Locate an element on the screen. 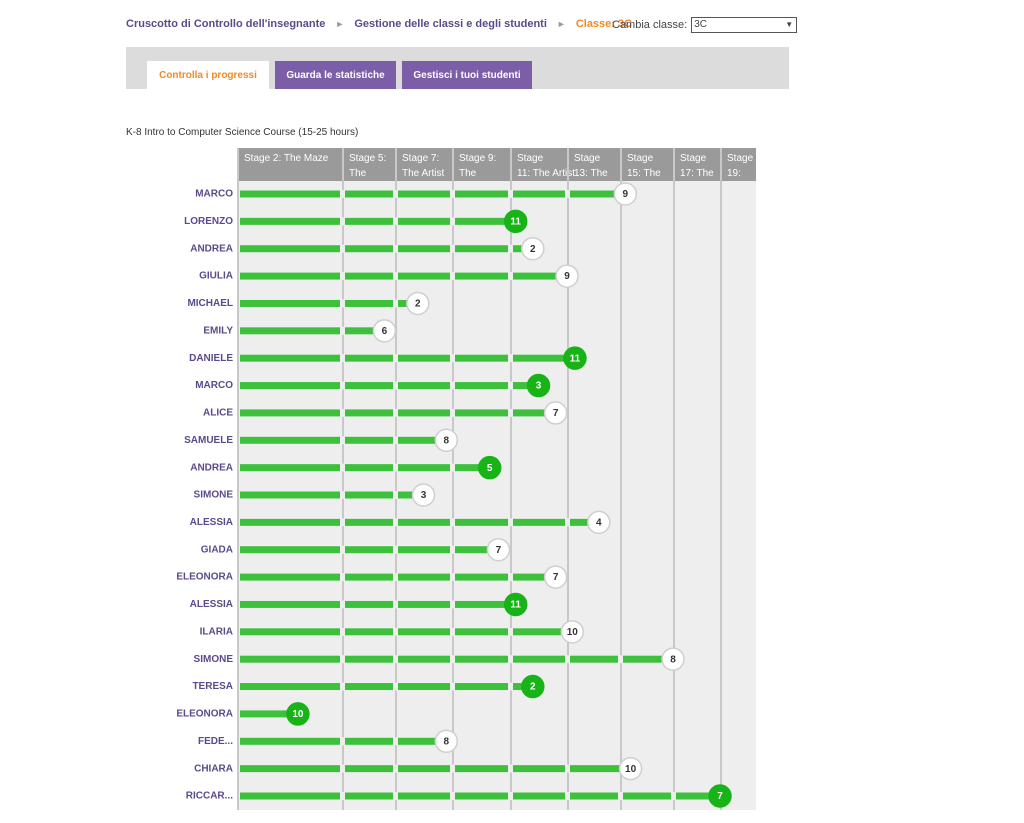 This screenshot has height=823, width=1024. student-name: ALICE is located at coordinates (218, 413).